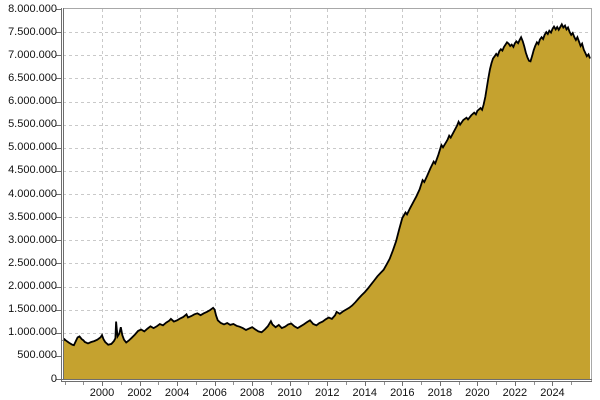  What do you see at coordinates (289, 393) in the screenshot?
I see `x-tick-label: 2010` at bounding box center [289, 393].